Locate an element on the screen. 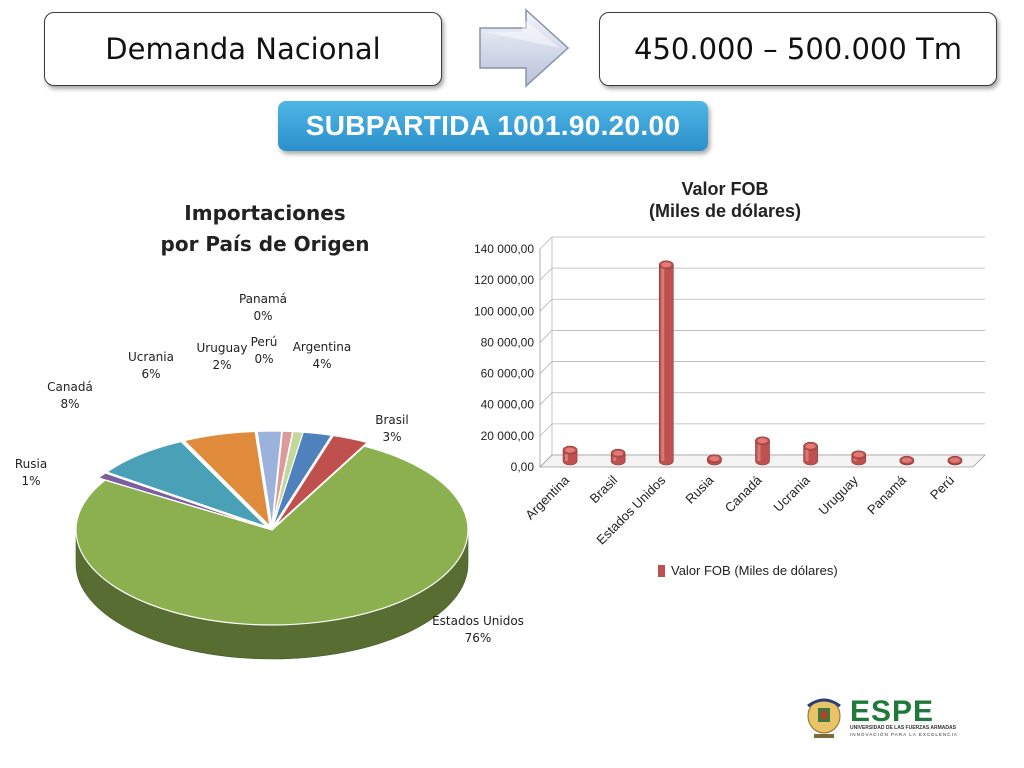 Image resolution: width=1024 pixels, height=768 pixels. legend-label: Valor FOB (Miles de dólares) is located at coordinates (754, 570).